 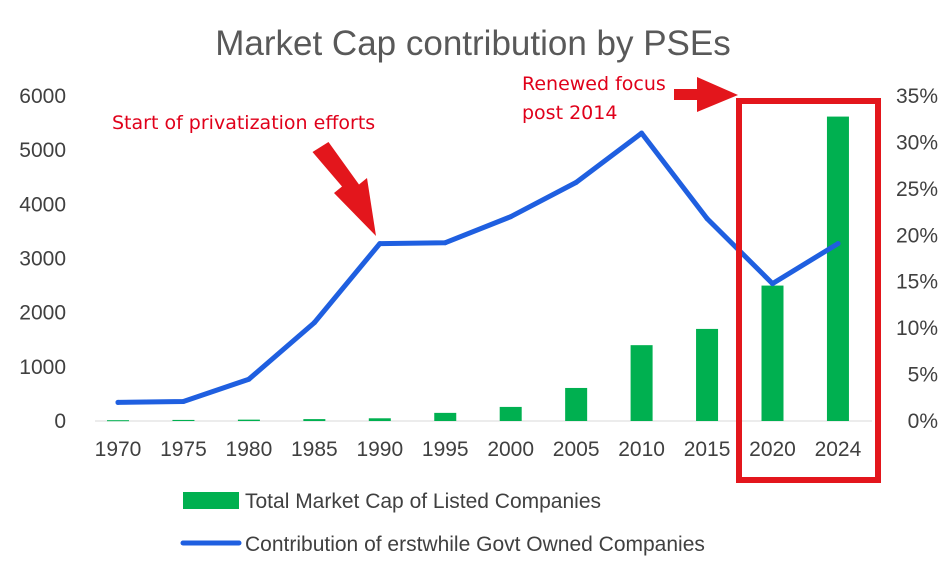 I want to click on x-tick-label: 2000, so click(x=510, y=449).